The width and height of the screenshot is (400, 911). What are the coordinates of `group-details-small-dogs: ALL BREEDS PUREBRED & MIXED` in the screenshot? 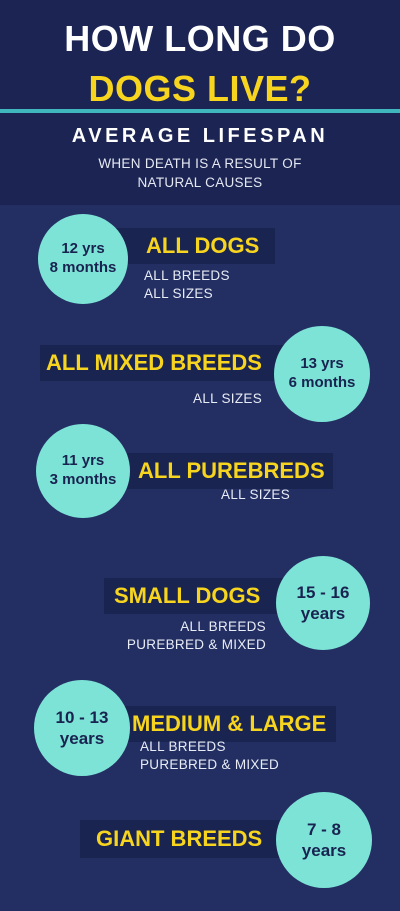 It's located at (181, 636).